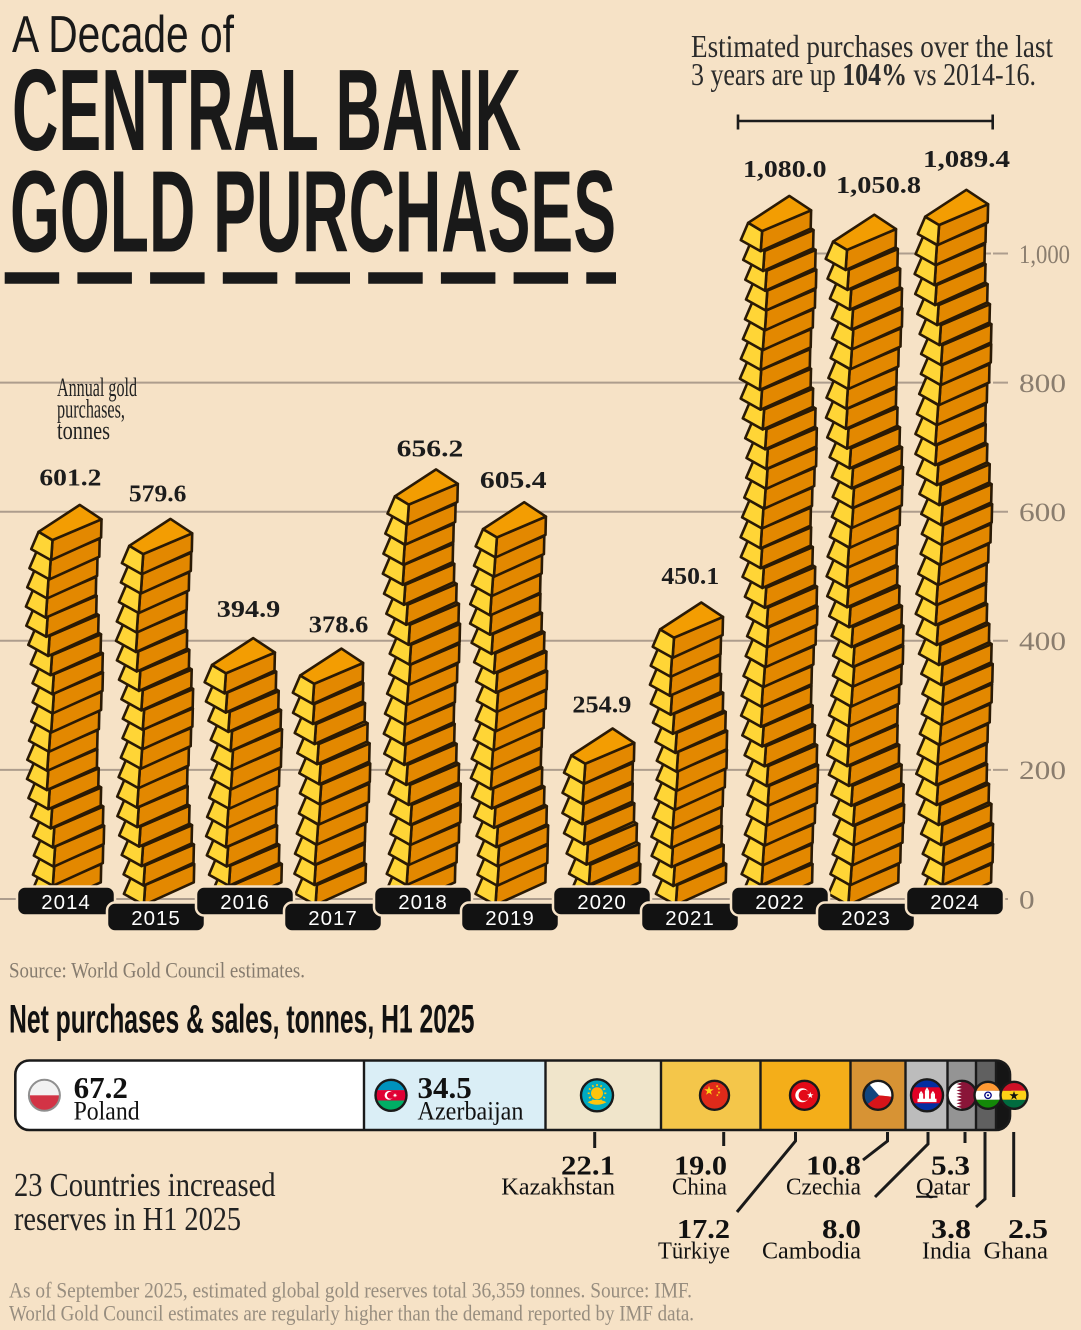  I want to click on svg-text: 1,050.8, so click(878, 185).